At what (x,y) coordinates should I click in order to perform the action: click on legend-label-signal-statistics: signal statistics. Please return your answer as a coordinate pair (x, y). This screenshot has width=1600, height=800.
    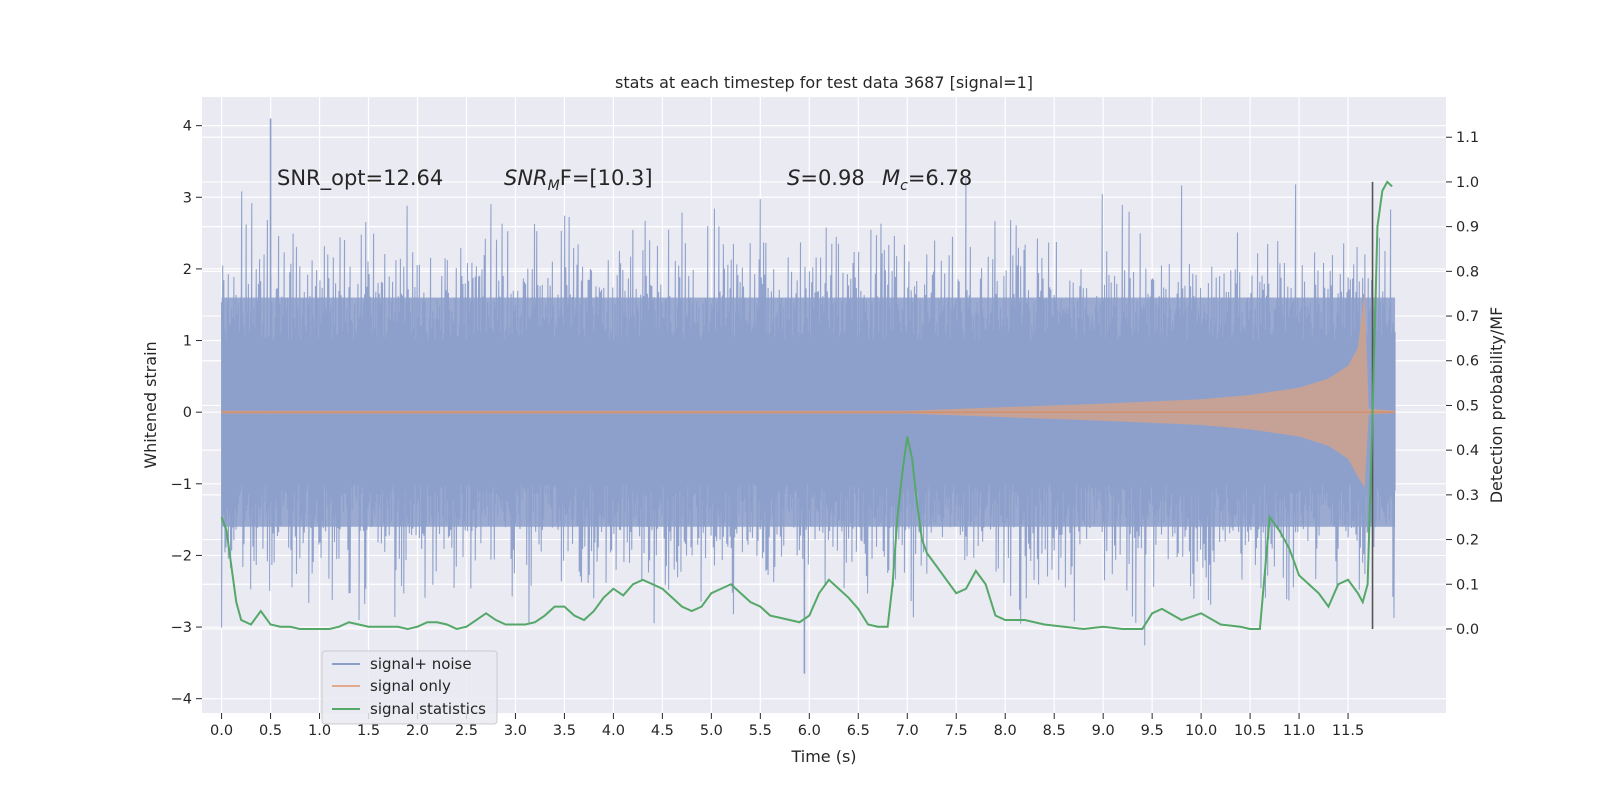
    Looking at the image, I should click on (428, 709).